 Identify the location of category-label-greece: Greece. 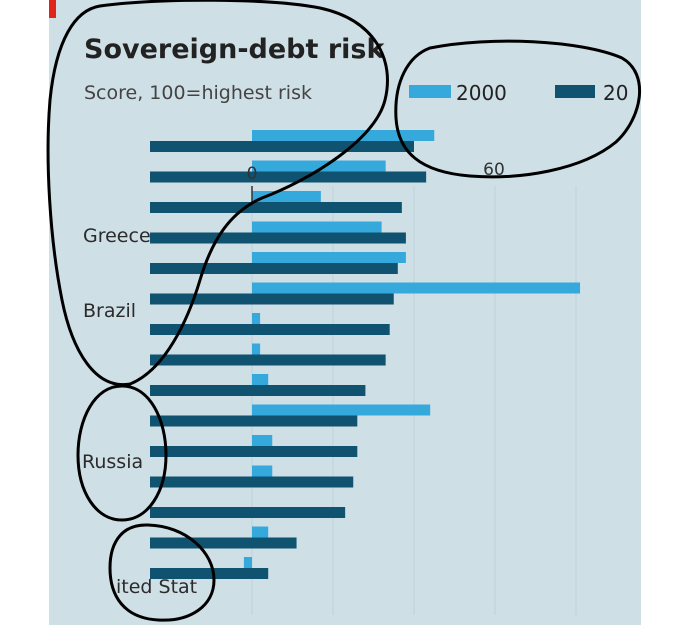
(117, 236).